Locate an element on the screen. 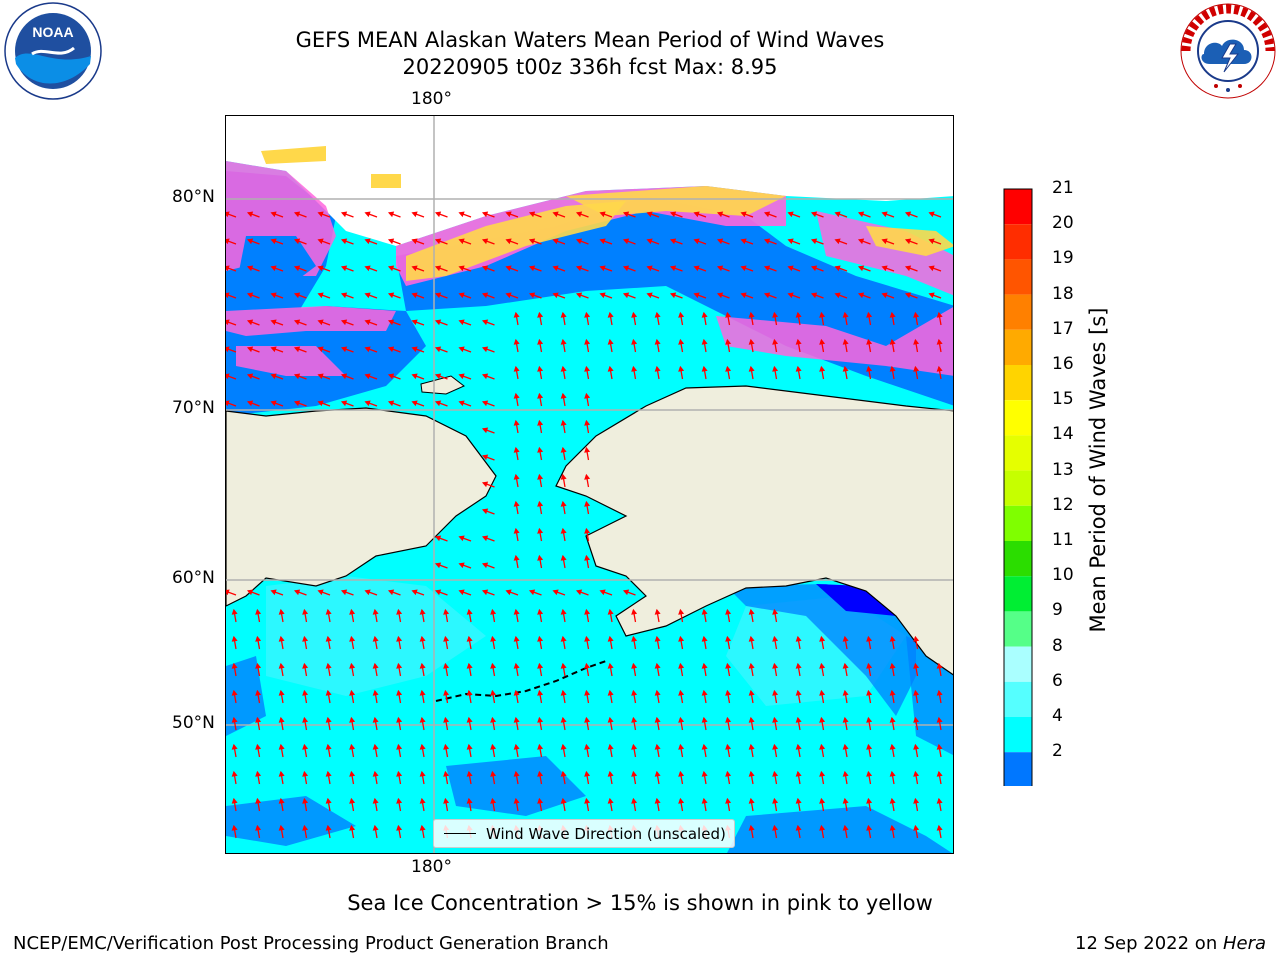  legend-label: Wind Wave Direction (unscaled) is located at coordinates (606, 833).